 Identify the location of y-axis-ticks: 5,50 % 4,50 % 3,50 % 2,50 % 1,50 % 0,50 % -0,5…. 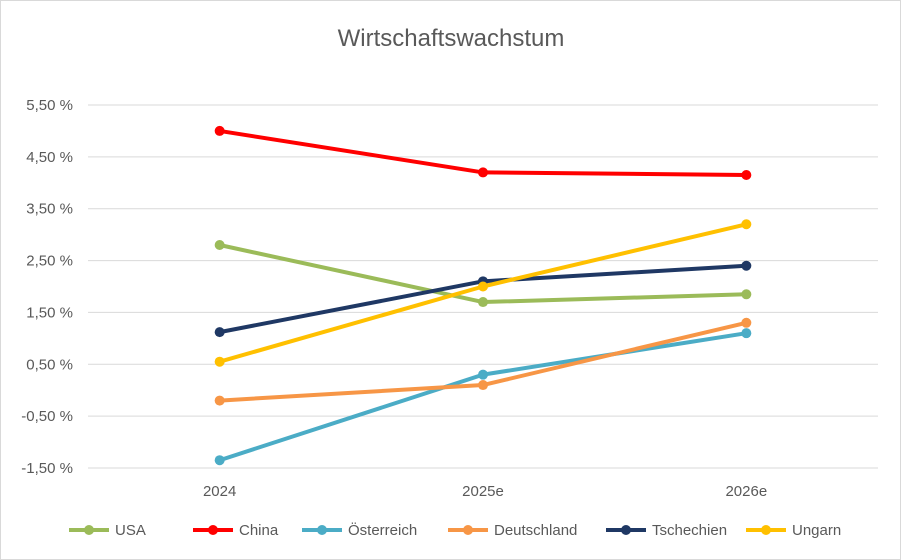
(47, 287).